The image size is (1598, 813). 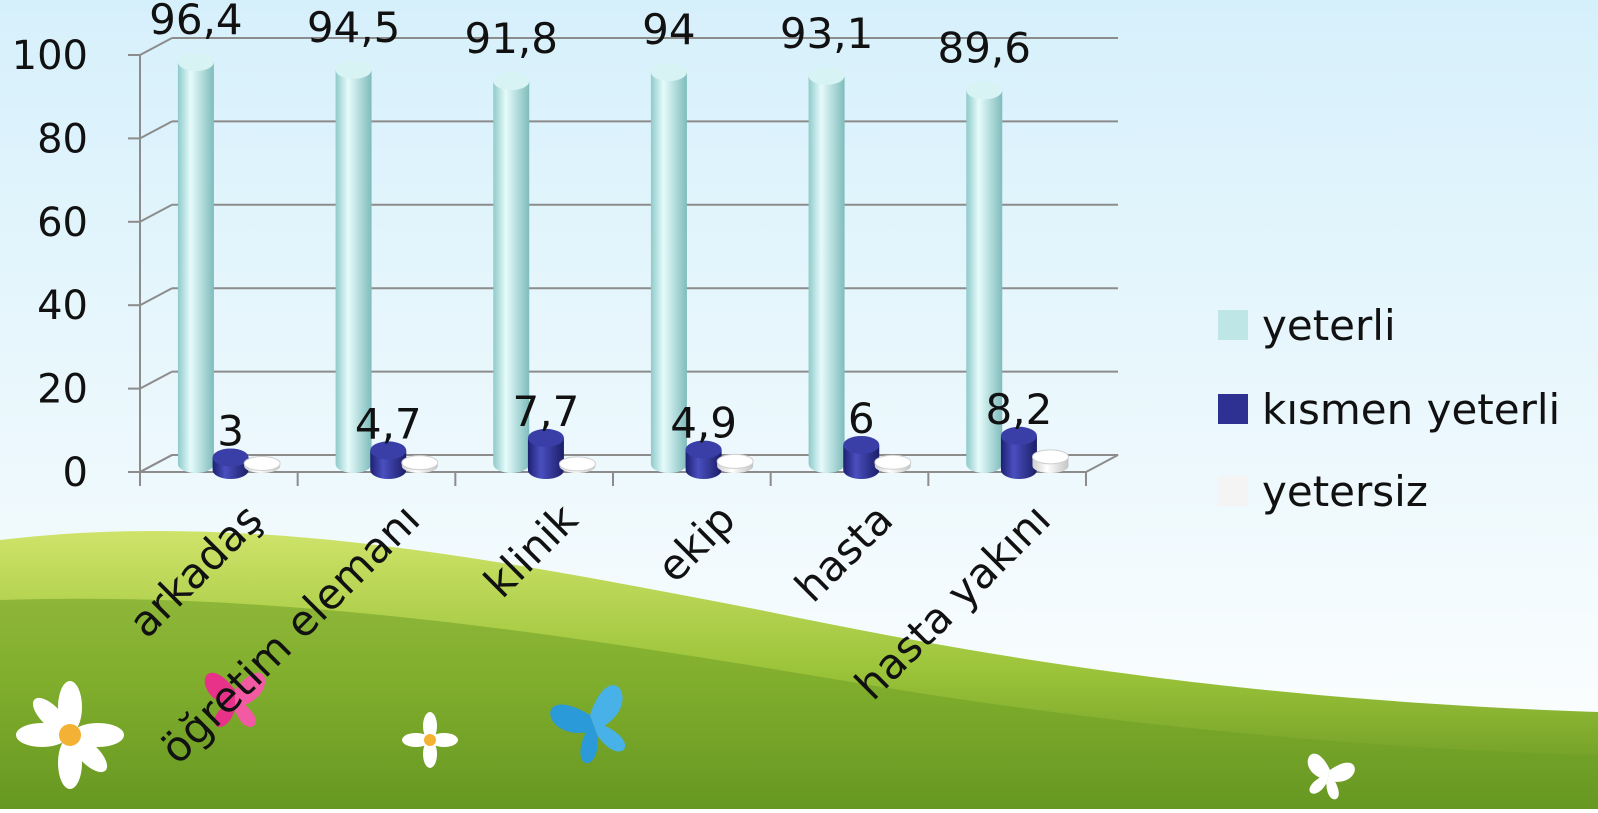 I want to click on legend-label: kısmen yeterli, so click(x=1411, y=409).